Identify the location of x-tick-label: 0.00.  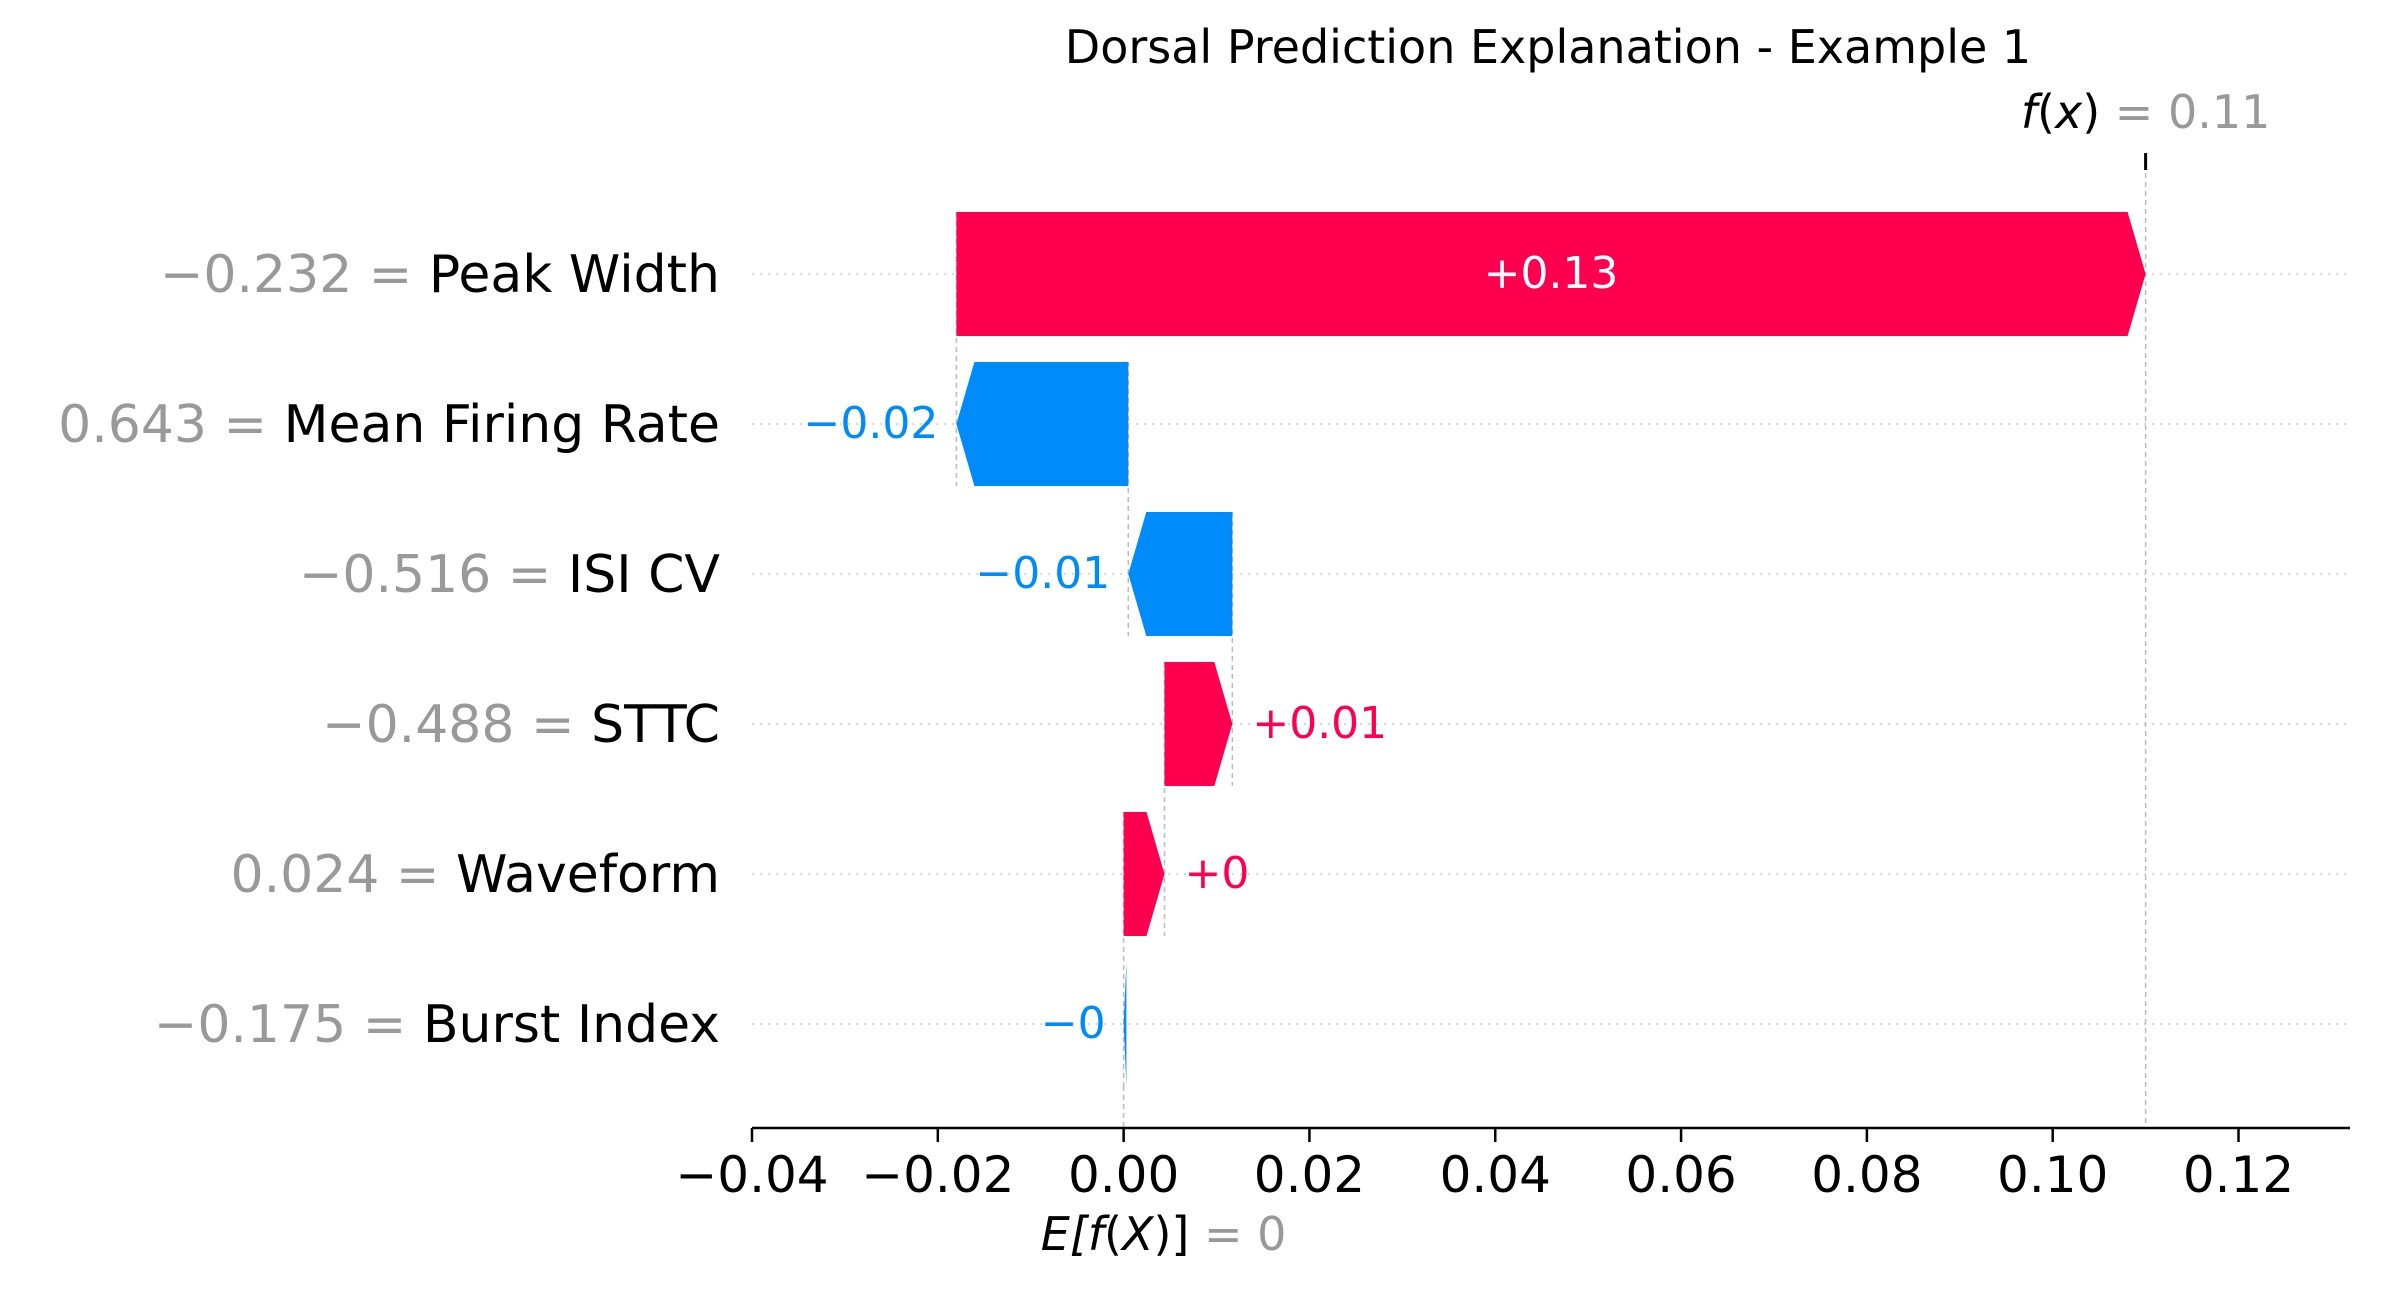
(1123, 1175).